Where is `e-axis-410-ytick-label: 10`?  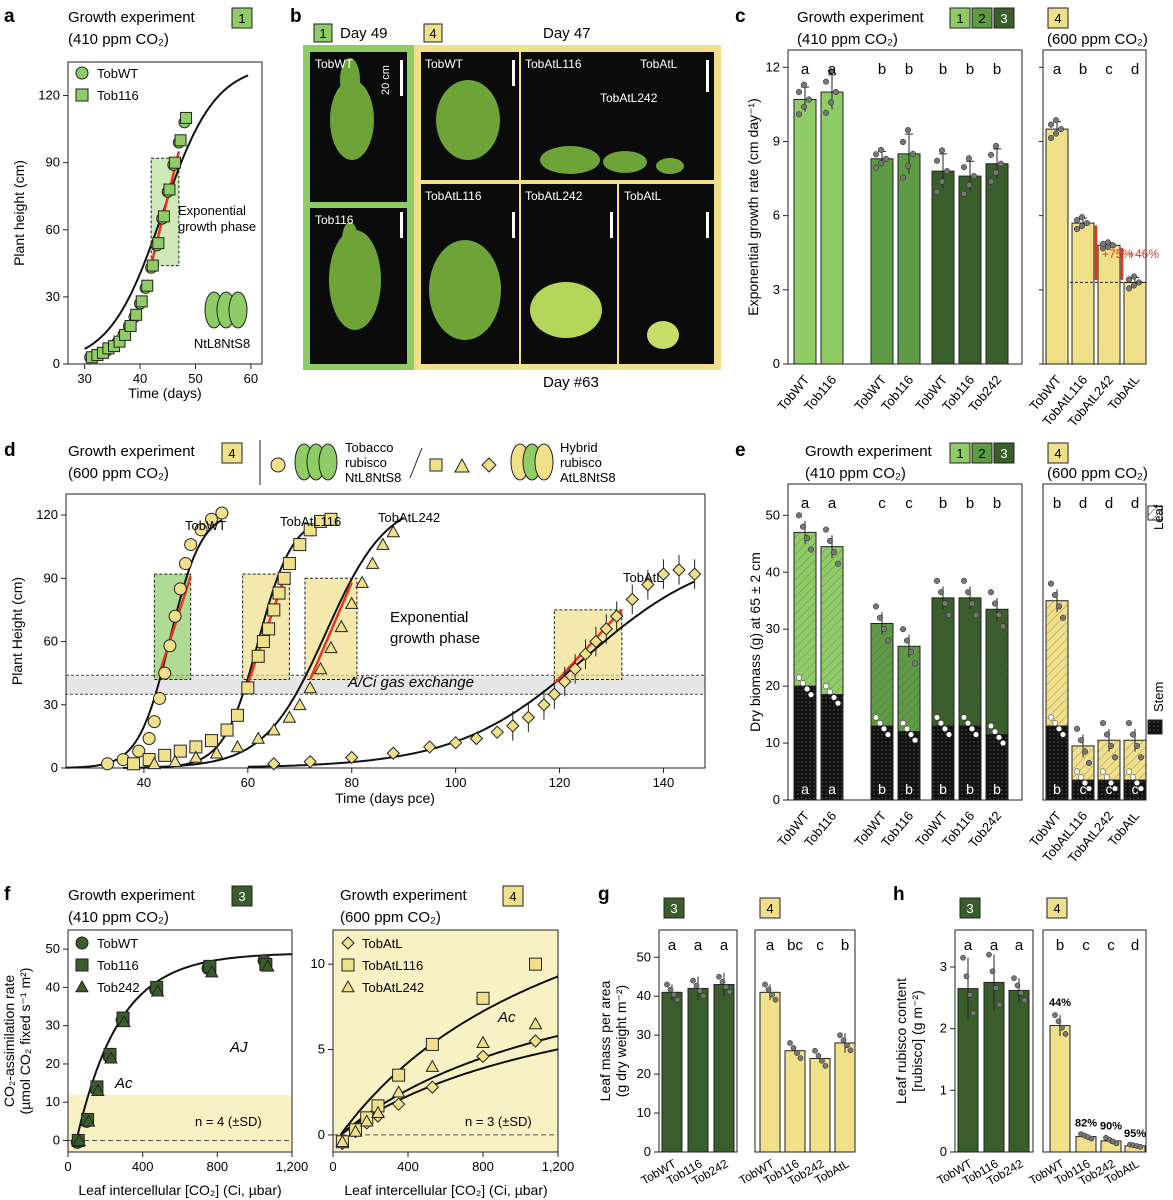
e-axis-410-ytick-label: 10 is located at coordinates (773, 742).